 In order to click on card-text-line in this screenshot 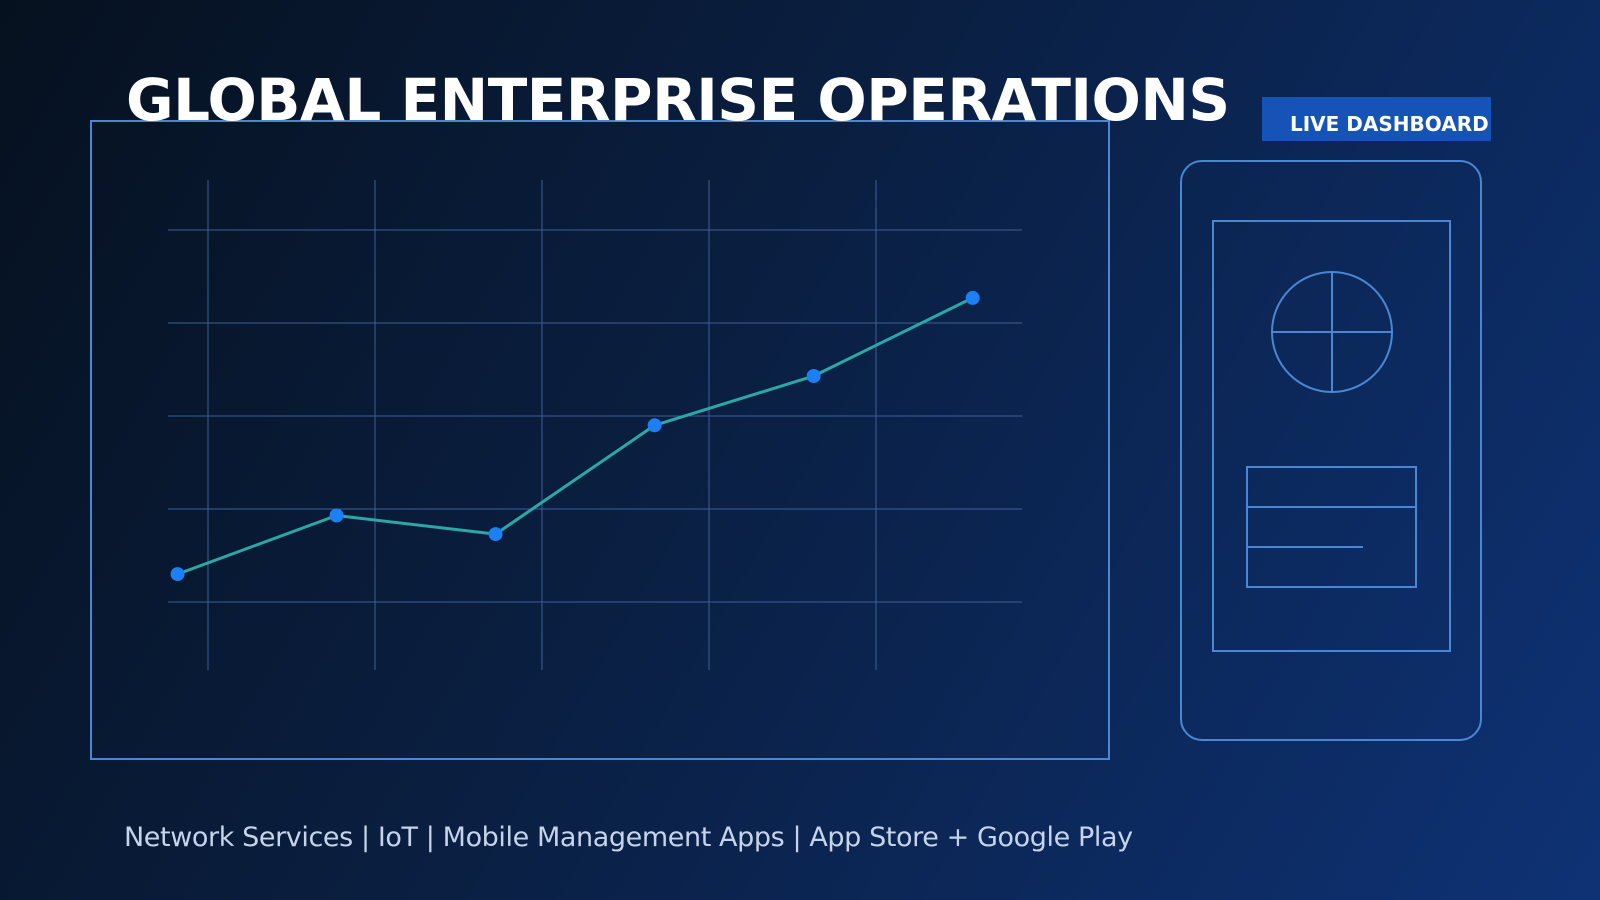, I will do `click(1305, 547)`.